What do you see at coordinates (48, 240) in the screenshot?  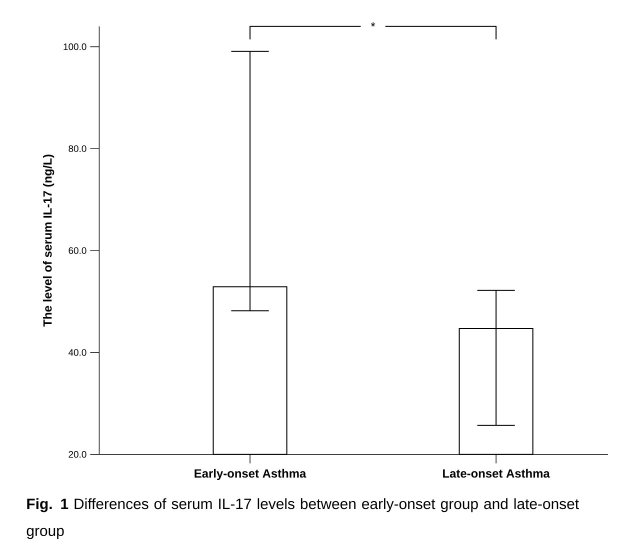 I see `y-axis-title: The level of serum IL-17 (ng/L)` at bounding box center [48, 240].